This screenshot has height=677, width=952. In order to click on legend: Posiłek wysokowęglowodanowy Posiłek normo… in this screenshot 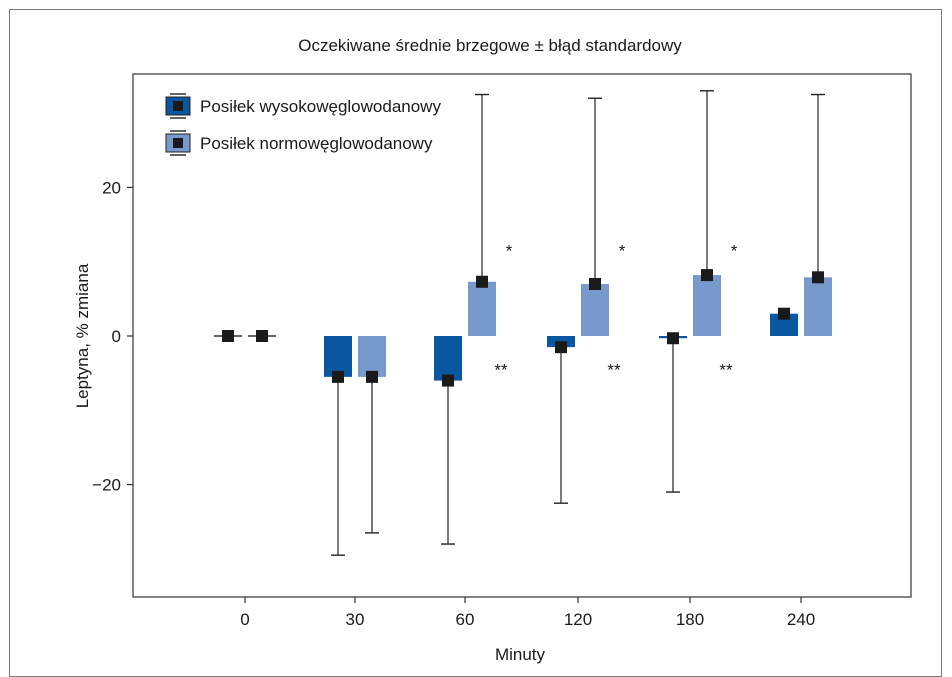, I will do `click(303, 124)`.